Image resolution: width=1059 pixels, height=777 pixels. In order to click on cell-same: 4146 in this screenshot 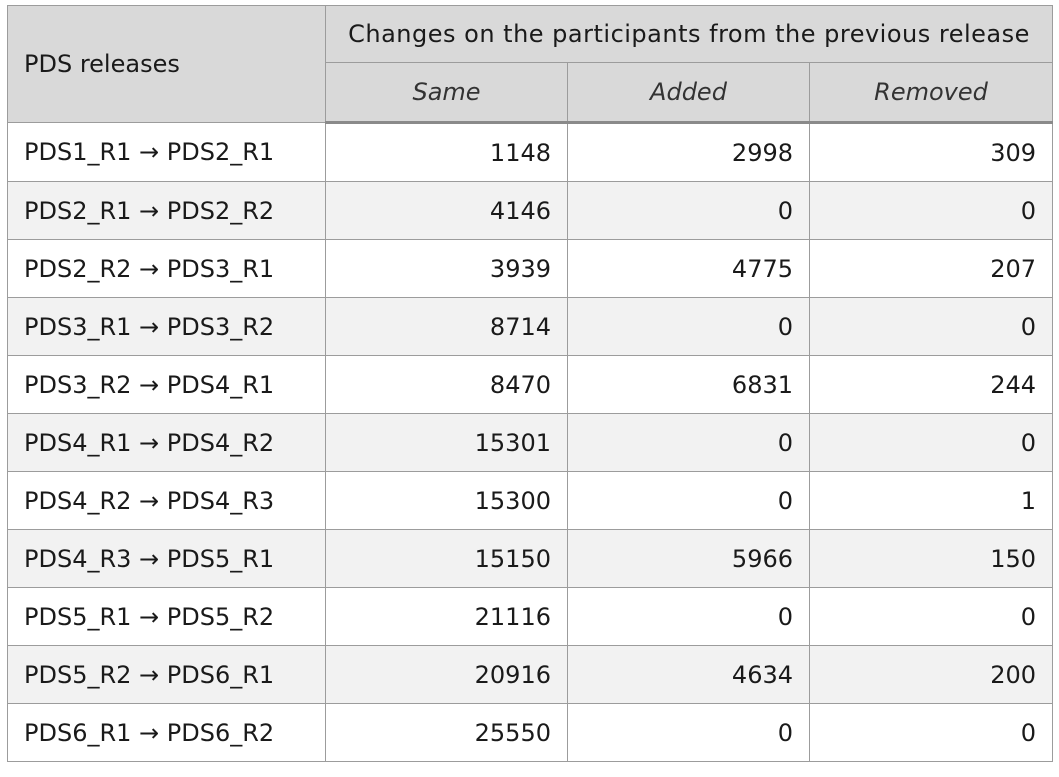, I will do `click(446, 210)`.